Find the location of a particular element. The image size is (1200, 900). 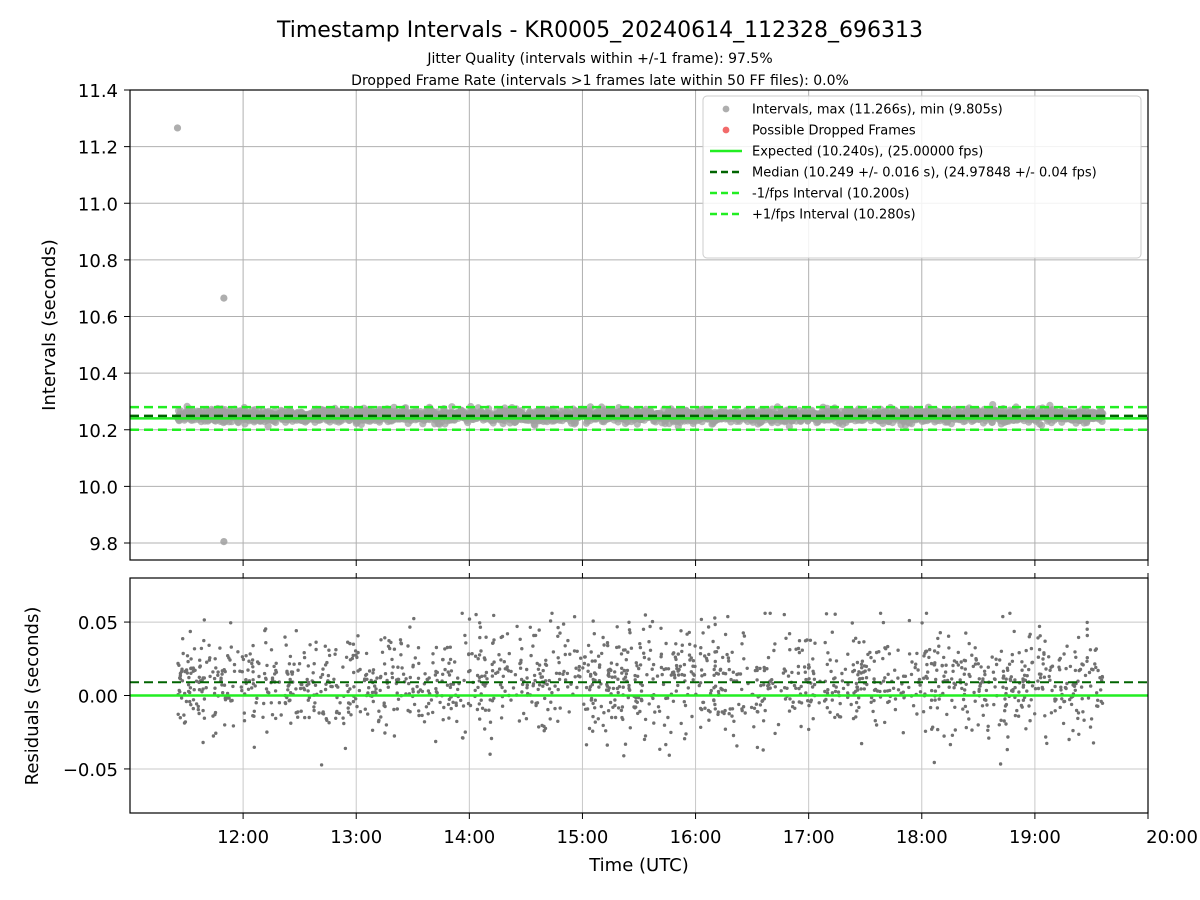

bottom-y-tick-label: 0.00 is located at coordinates (98, 697).